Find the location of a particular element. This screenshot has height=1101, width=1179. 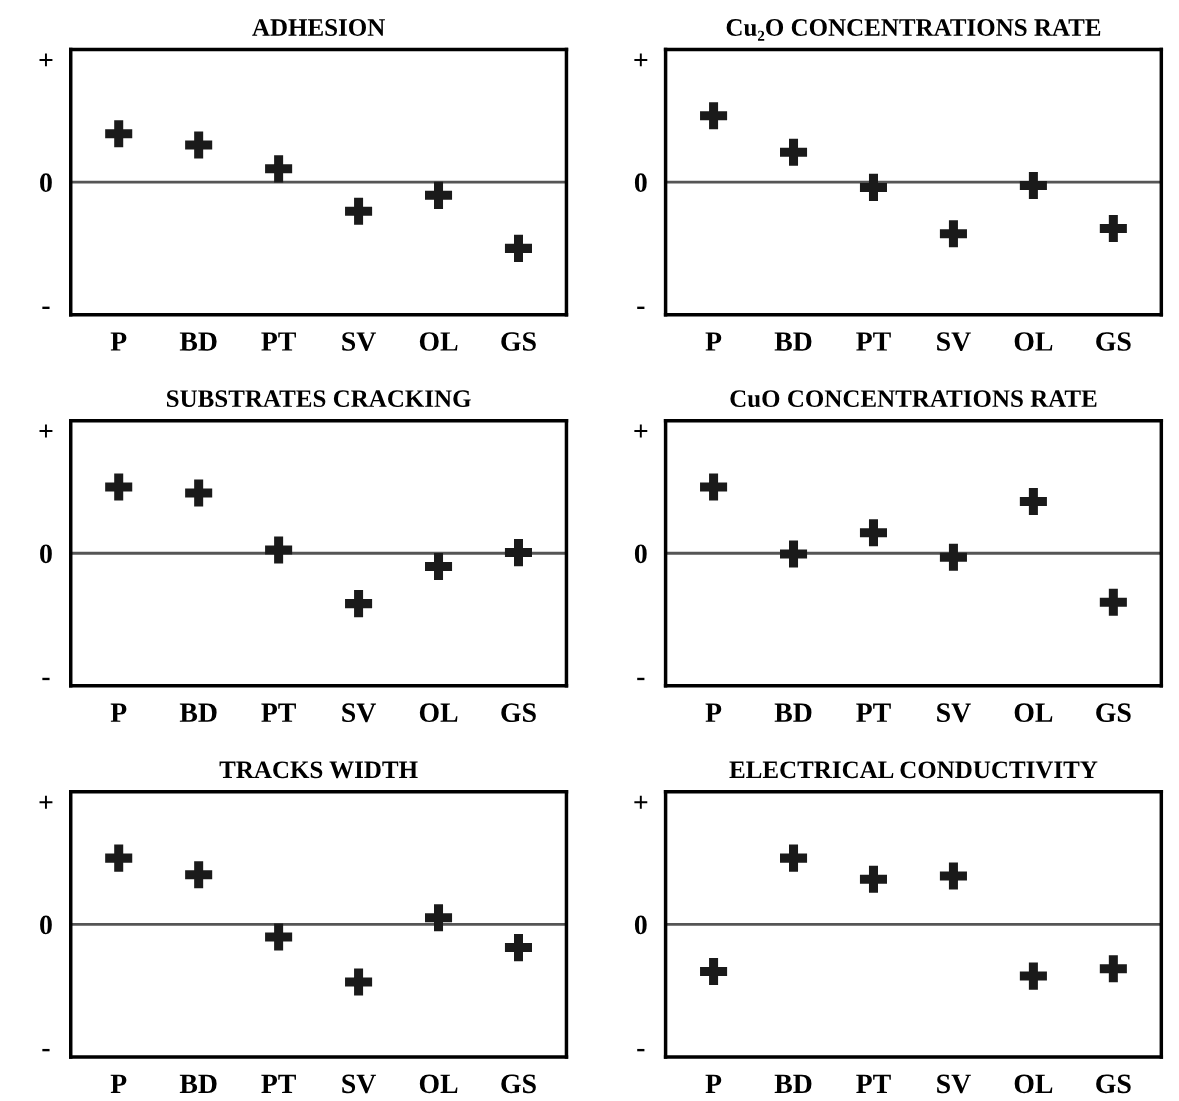

chart-title: CuO CONCENTRATIONS RATE is located at coordinates (913, 399).